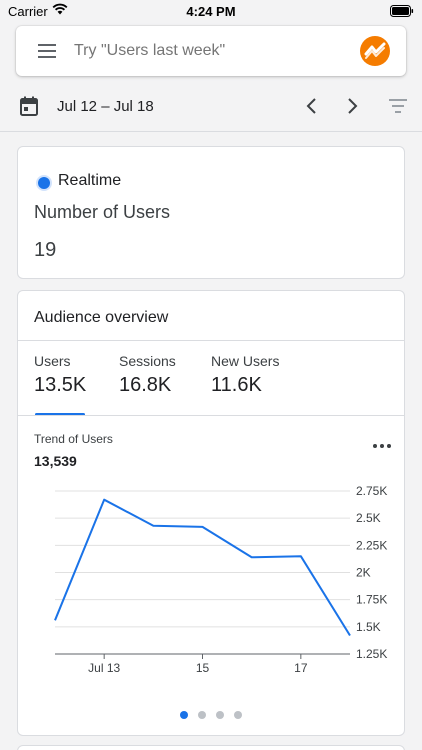 Image resolution: width=422 pixels, height=750 pixels. Describe the element at coordinates (371, 491) in the screenshot. I see `y-tick-label: 2.75K` at that location.